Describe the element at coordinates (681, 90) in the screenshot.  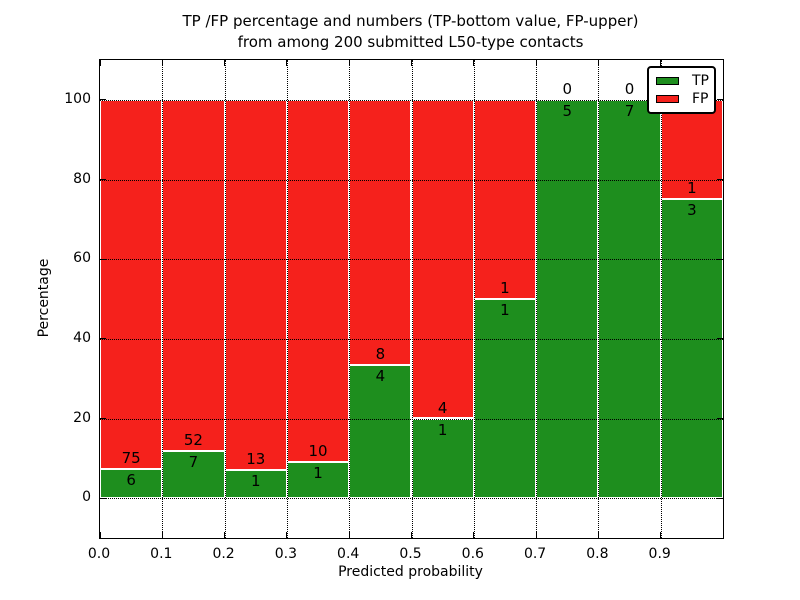
I see `legend: TP FP` at that location.